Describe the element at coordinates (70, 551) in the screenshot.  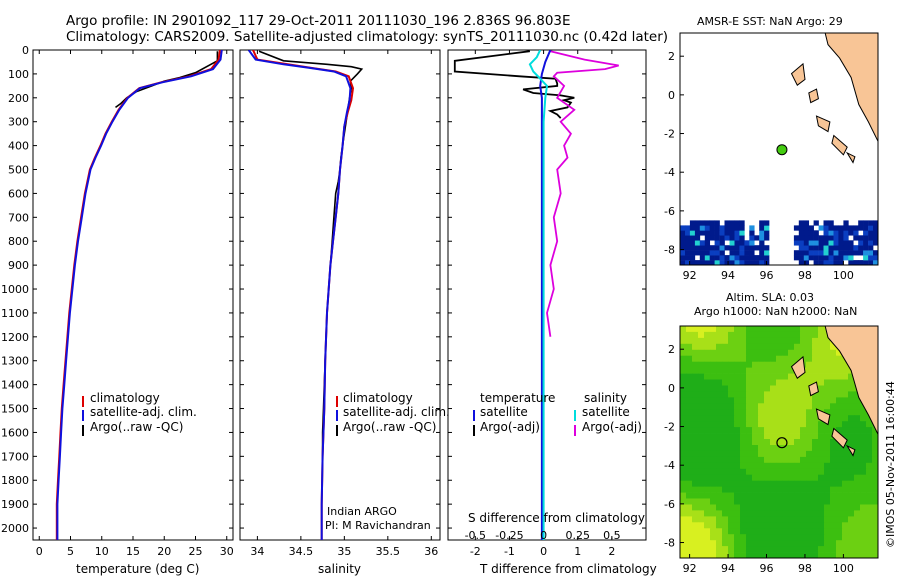
I see `temp-xtick-label: 5` at that location.